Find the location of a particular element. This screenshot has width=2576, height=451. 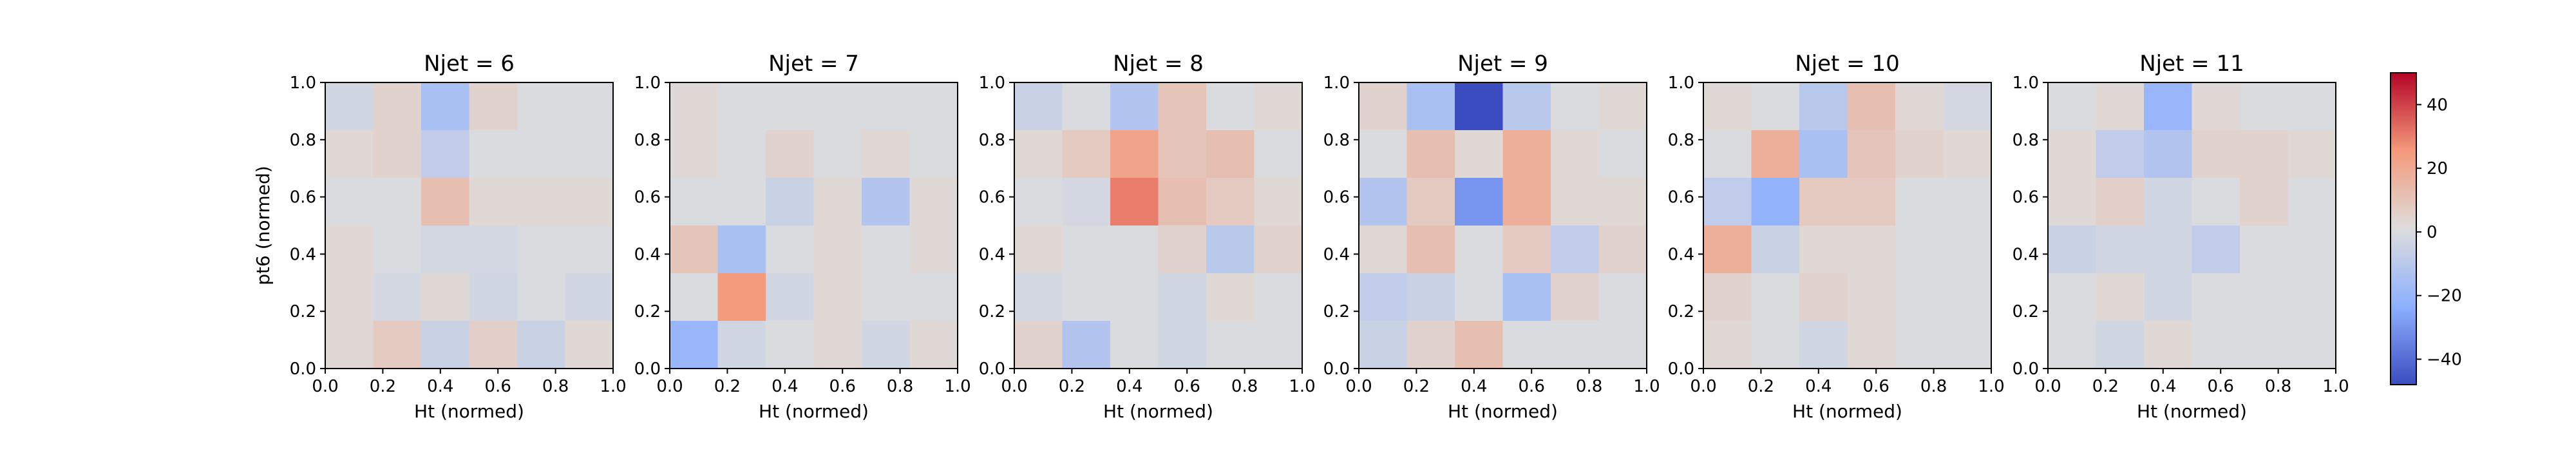

colorbar: −40 −20 0 20 40 is located at coordinates (2426, 228).